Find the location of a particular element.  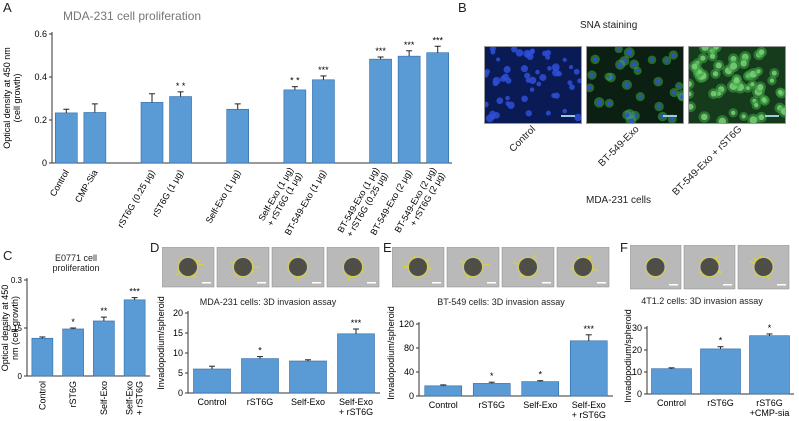

significance-a-8: *** is located at coordinates (409, 45).